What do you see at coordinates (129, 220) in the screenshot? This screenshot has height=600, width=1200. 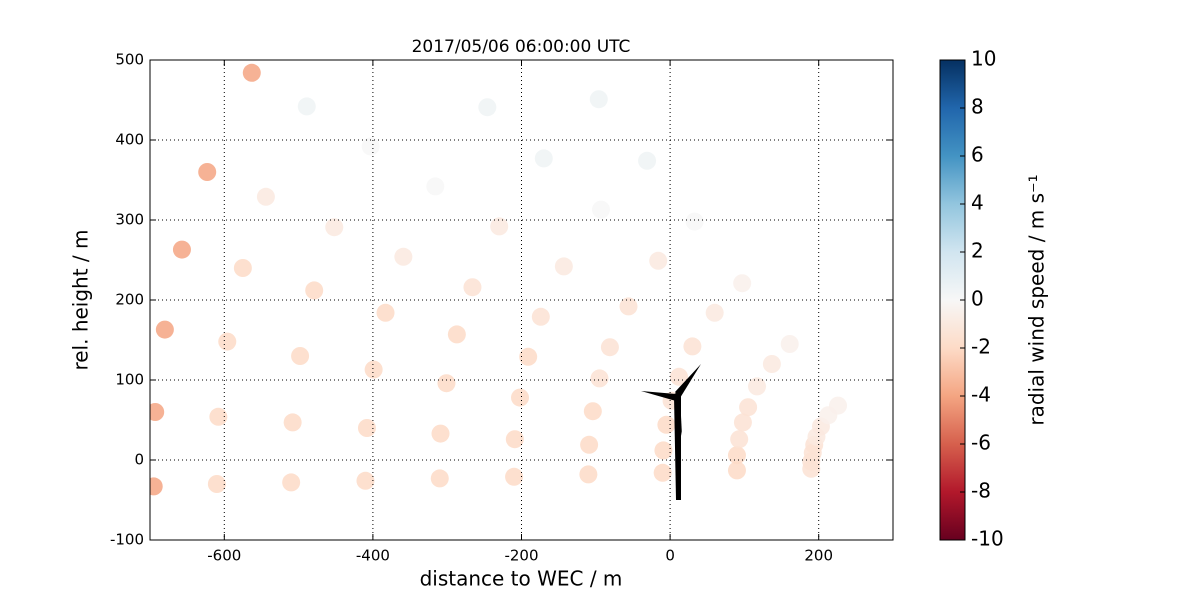 I see `y-tick-label: 300` at bounding box center [129, 220].